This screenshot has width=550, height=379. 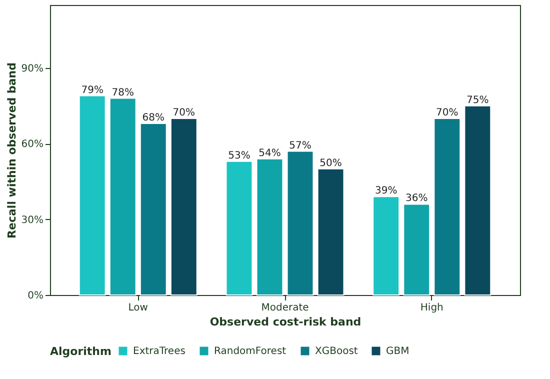 What do you see at coordinates (417, 198) in the screenshot?
I see `data-label: 36%` at bounding box center [417, 198].